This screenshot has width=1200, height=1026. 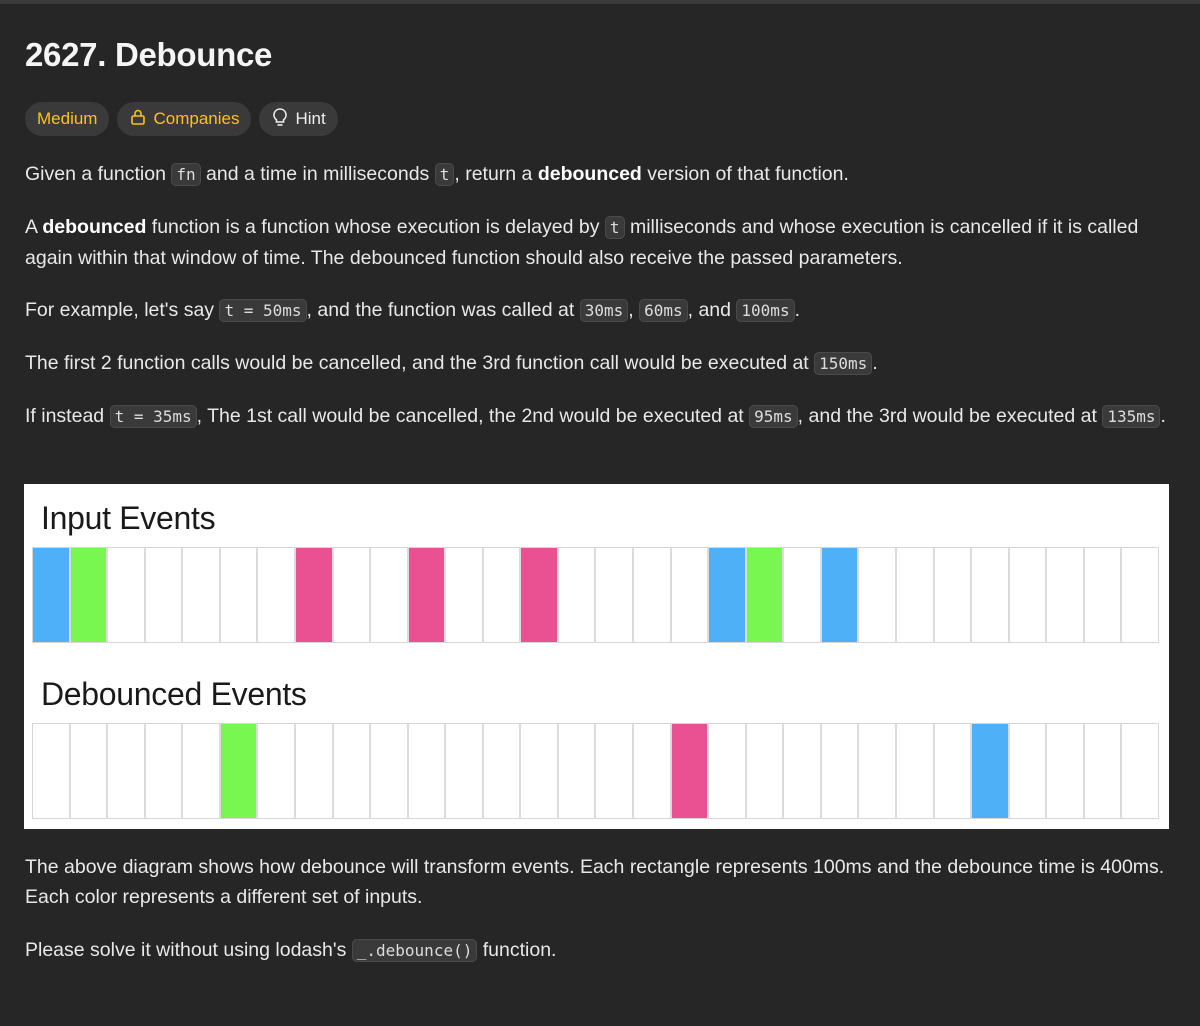 What do you see at coordinates (263, 310) in the screenshot?
I see `inline-code: t = 50ms` at bounding box center [263, 310].